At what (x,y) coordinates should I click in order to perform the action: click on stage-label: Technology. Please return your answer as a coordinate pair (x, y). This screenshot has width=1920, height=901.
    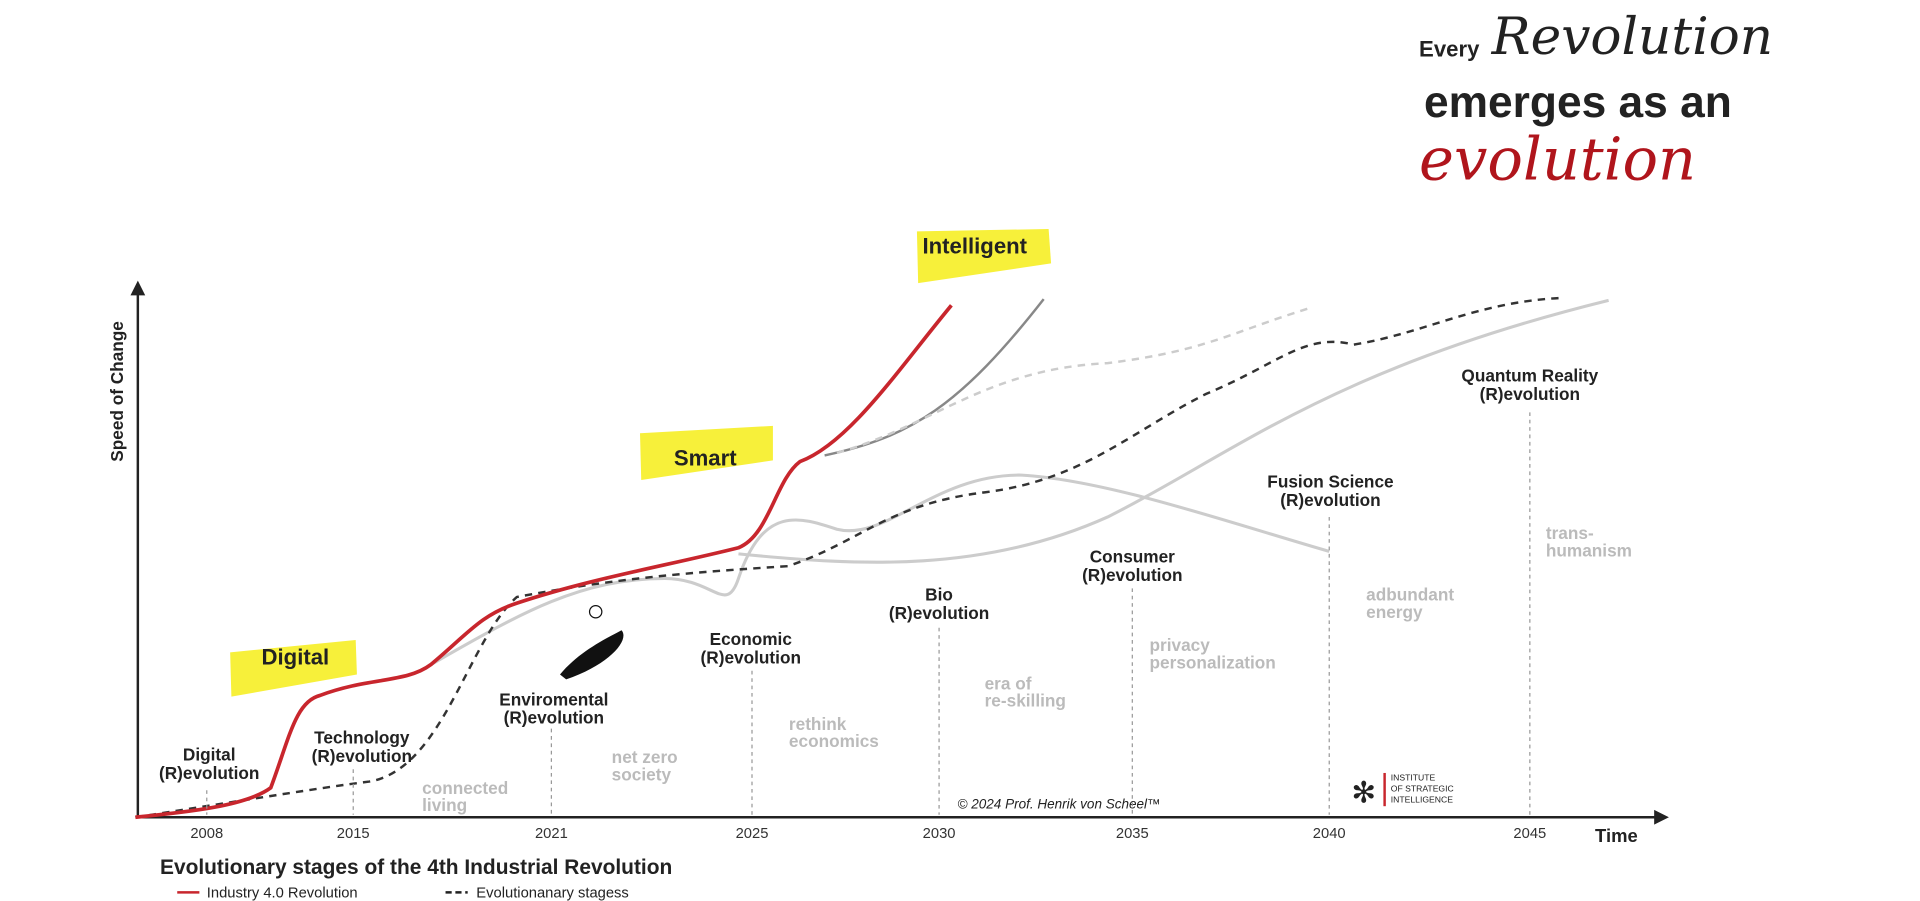
    Looking at the image, I should click on (362, 737).